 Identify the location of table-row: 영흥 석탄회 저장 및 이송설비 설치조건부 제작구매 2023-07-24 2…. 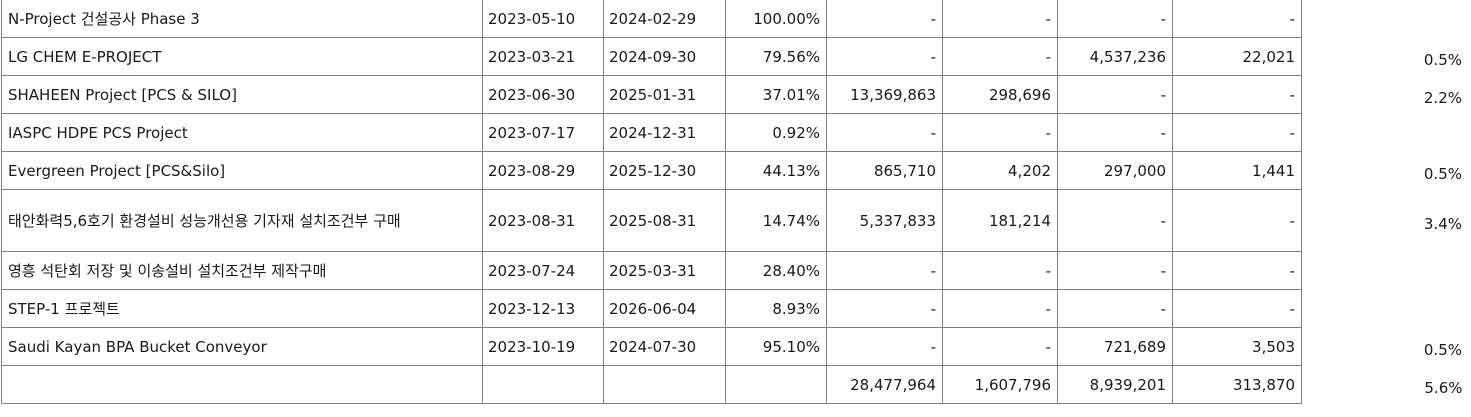
(735, 270).